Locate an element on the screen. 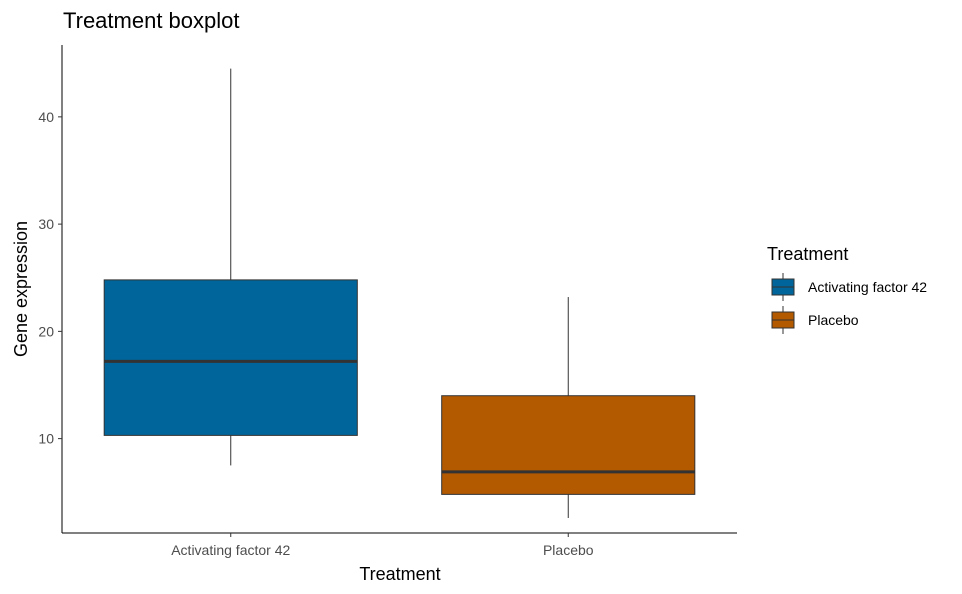 The width and height of the screenshot is (962, 594). y-tick-label: 40 is located at coordinates (46, 117).